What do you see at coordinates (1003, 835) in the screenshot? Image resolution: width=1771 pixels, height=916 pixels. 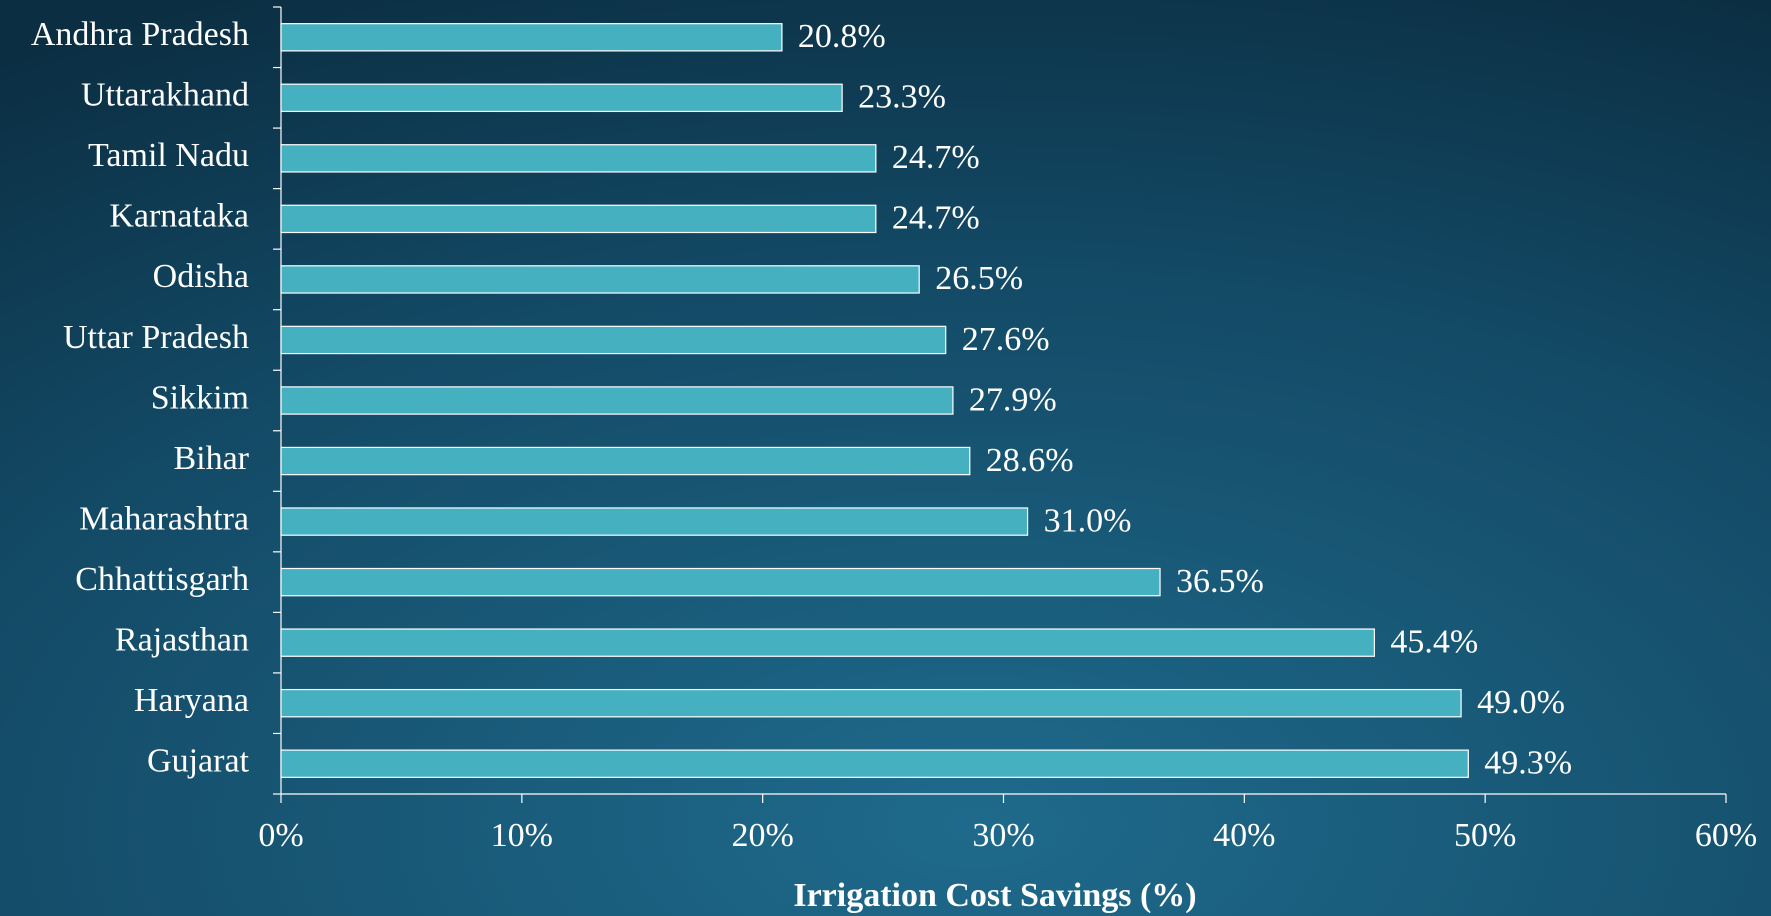 I see `x-tick-label: 30%` at bounding box center [1003, 835].